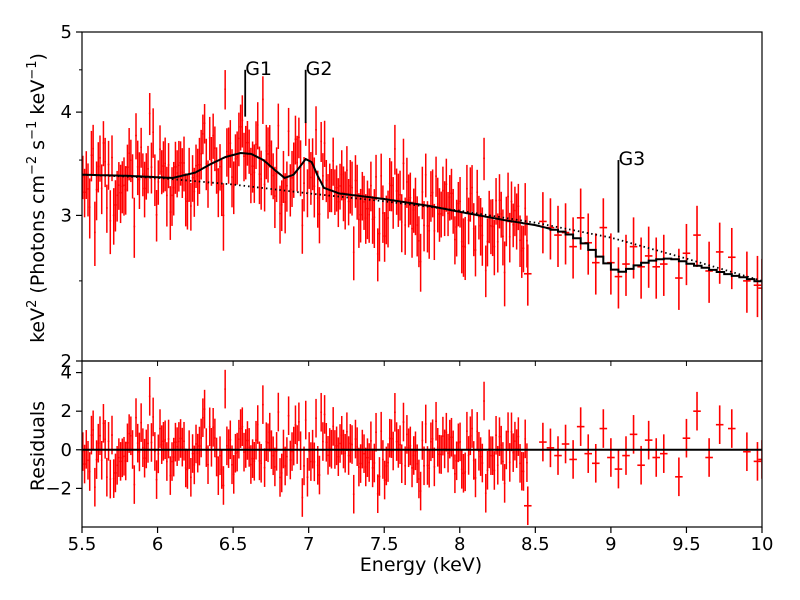  Describe the element at coordinates (421, 565) in the screenshot. I see `x-axis-label: Energy (keV)` at that location.